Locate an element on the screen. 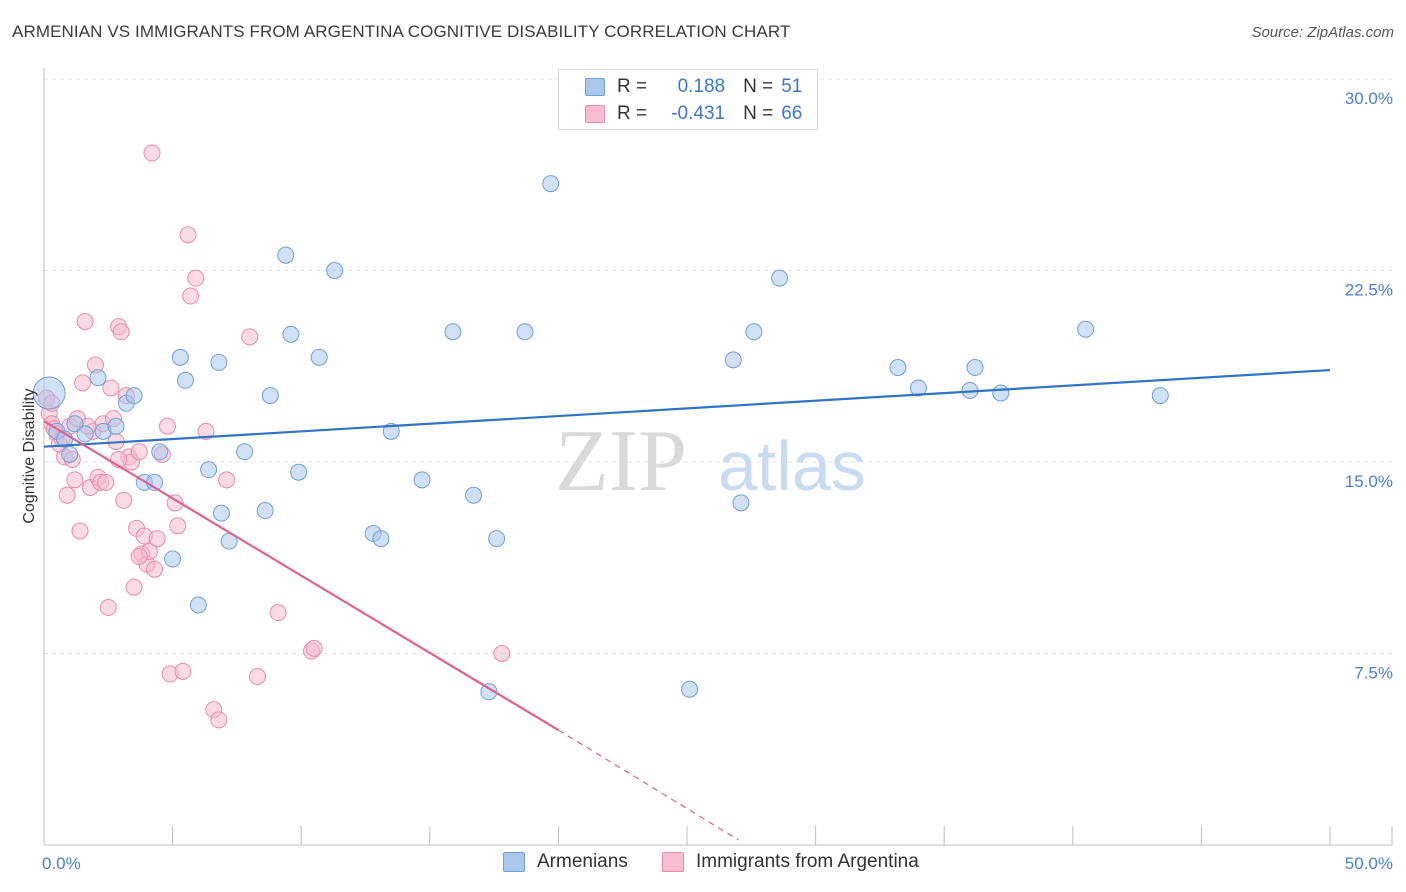  legend-swatch-pink is located at coordinates (595, 114).